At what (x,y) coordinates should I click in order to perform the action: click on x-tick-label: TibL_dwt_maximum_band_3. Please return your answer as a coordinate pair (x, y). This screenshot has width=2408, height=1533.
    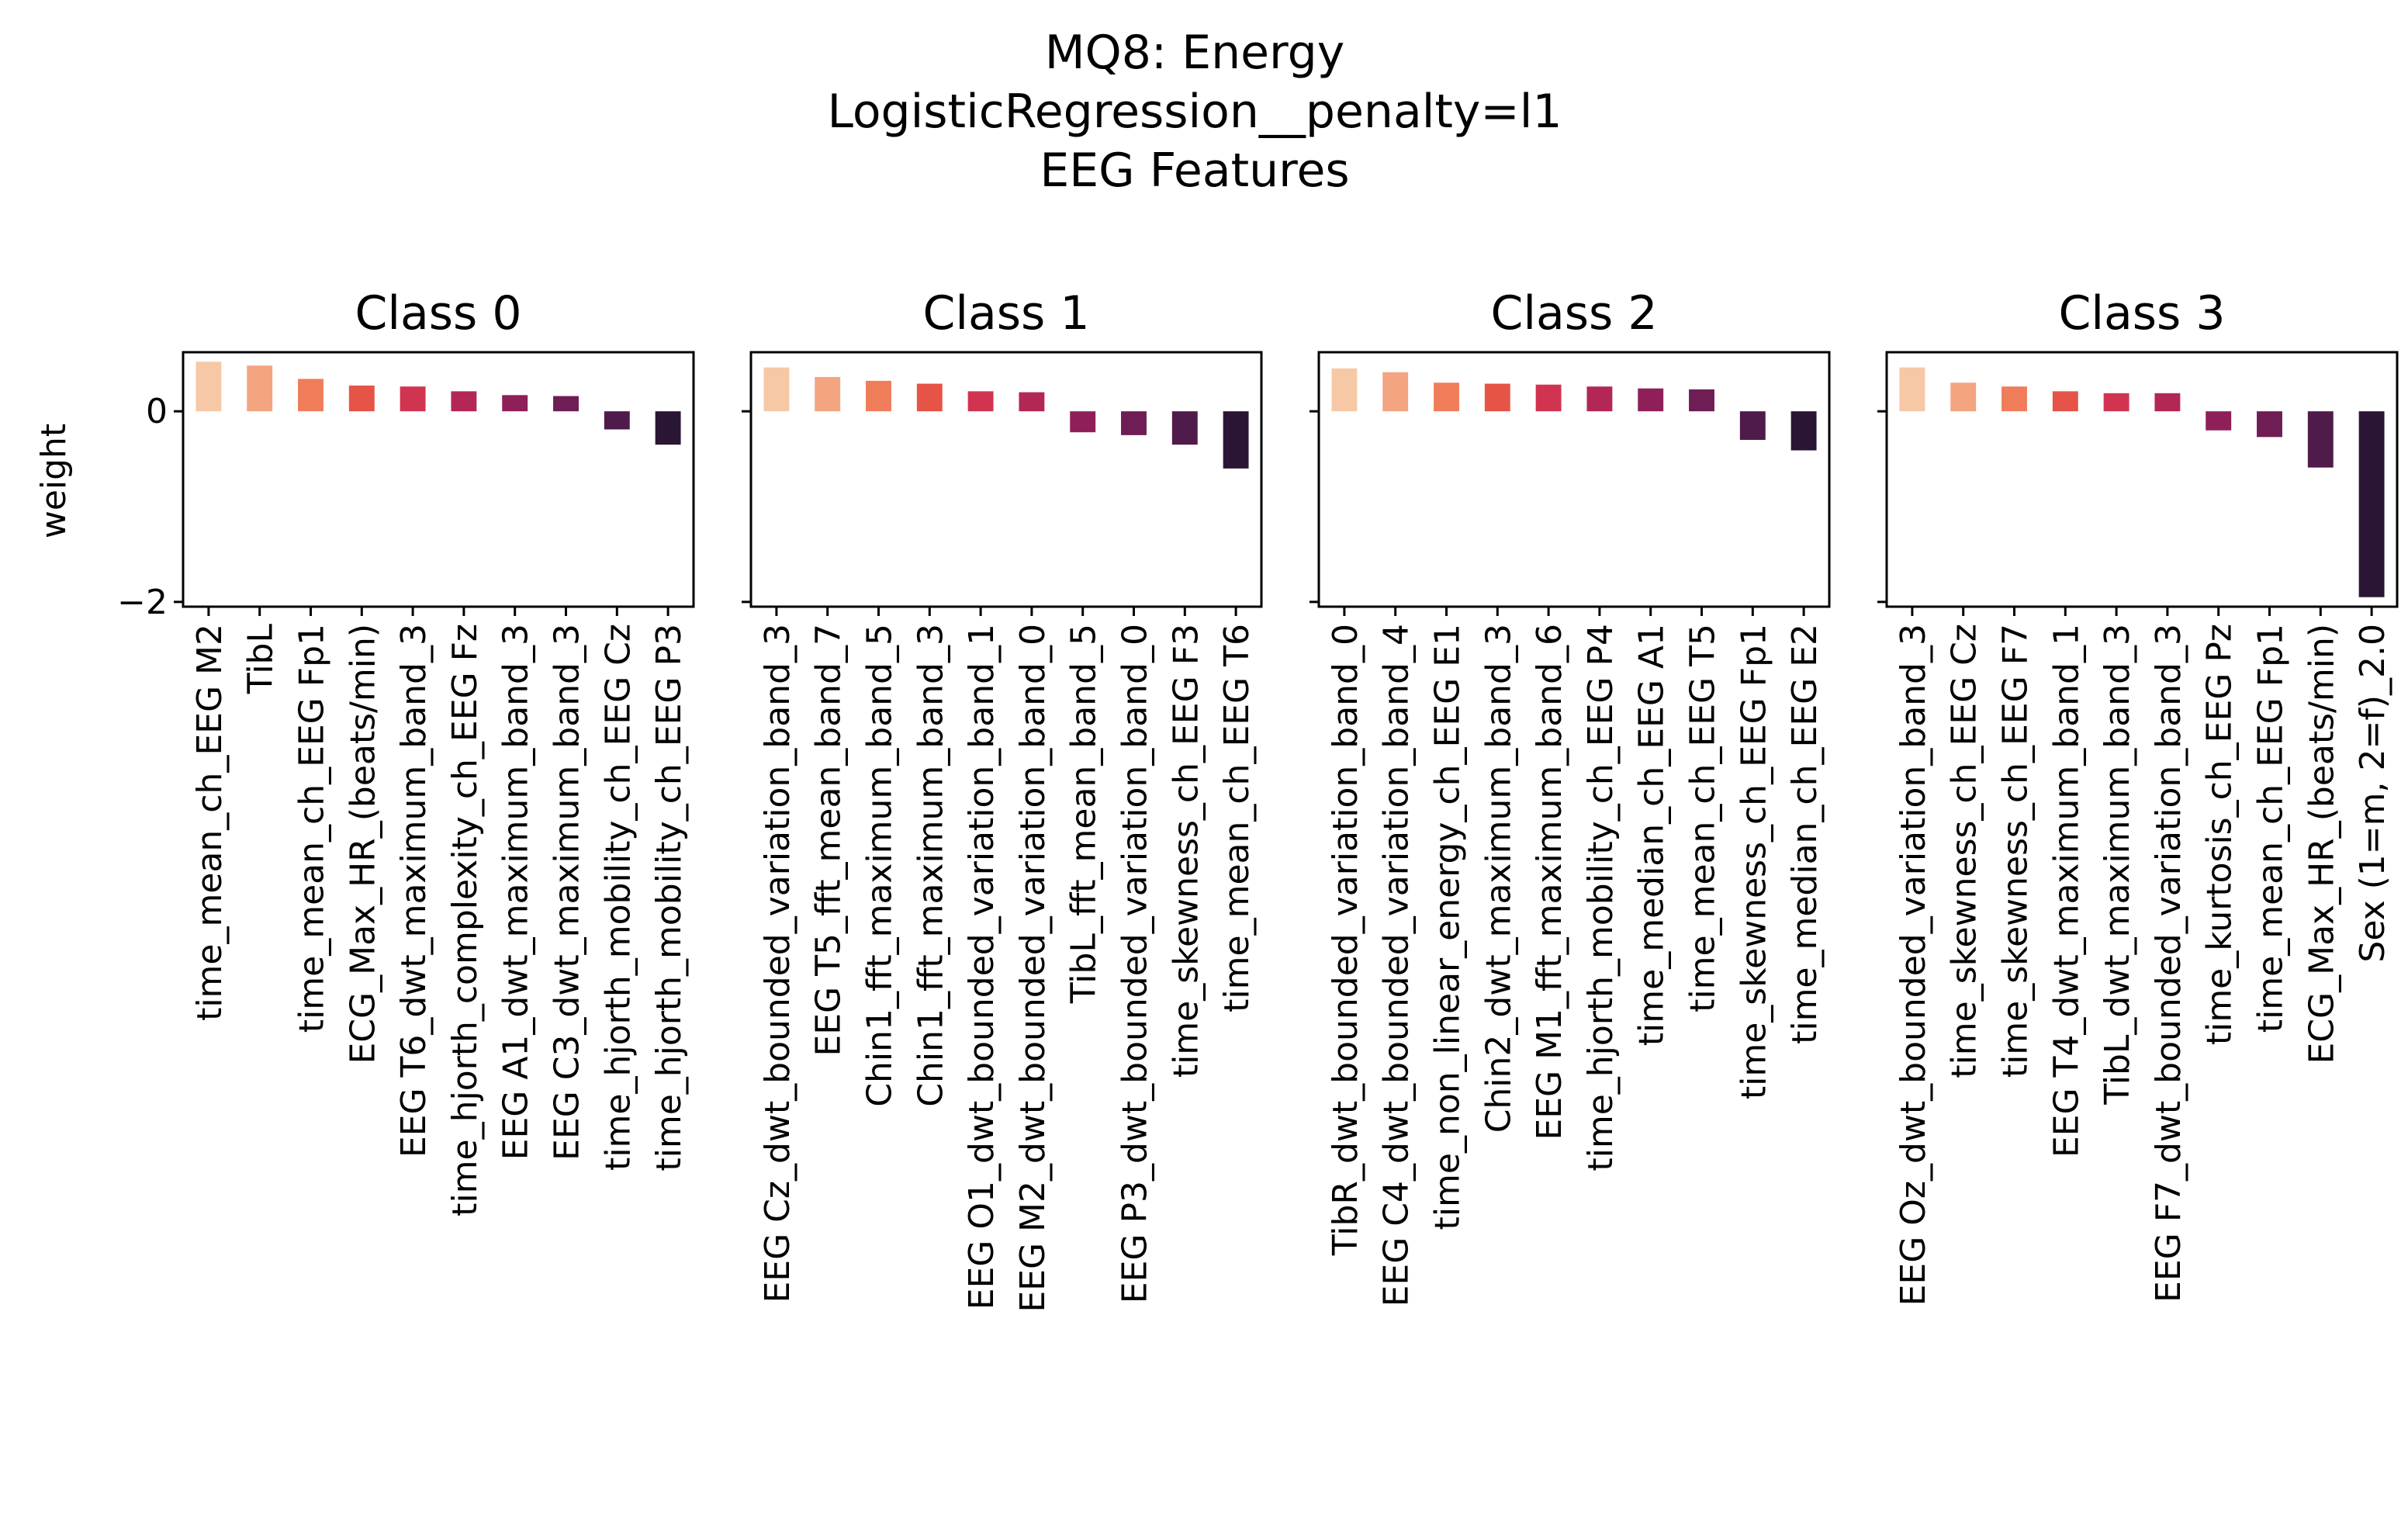
    Looking at the image, I should click on (2117, 865).